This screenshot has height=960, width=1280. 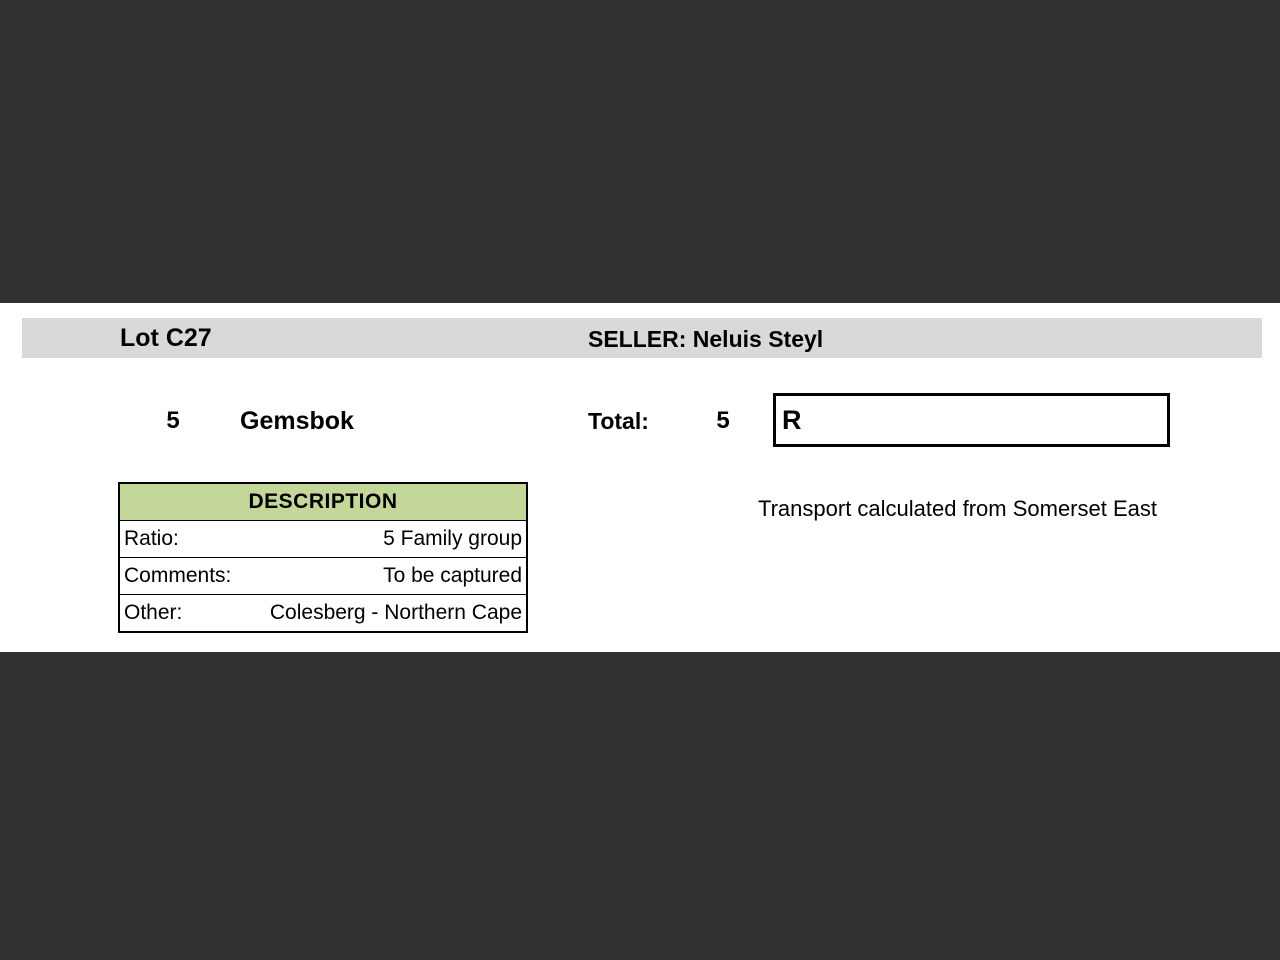 What do you see at coordinates (153, 612) in the screenshot?
I see `row-label: Other:` at bounding box center [153, 612].